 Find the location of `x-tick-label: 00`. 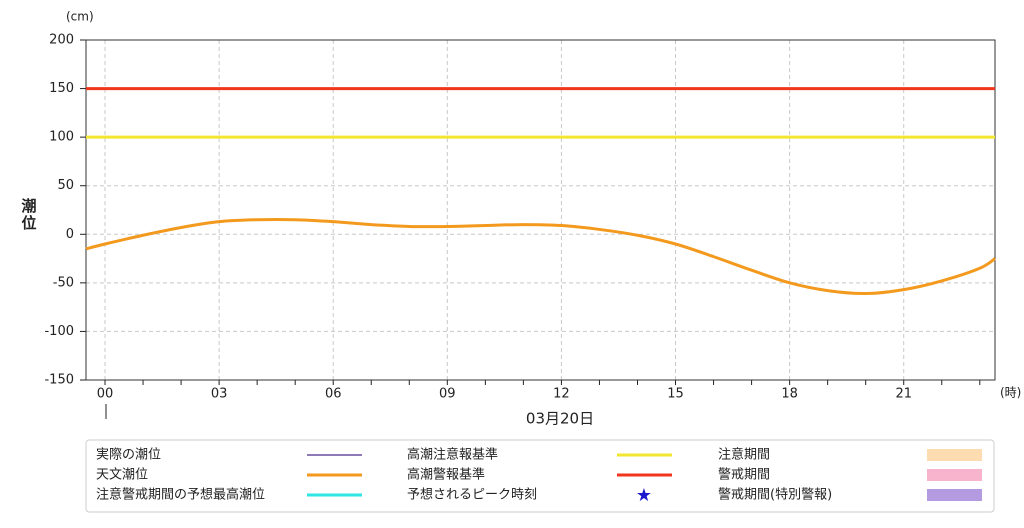

x-tick-label: 00 is located at coordinates (105, 394).